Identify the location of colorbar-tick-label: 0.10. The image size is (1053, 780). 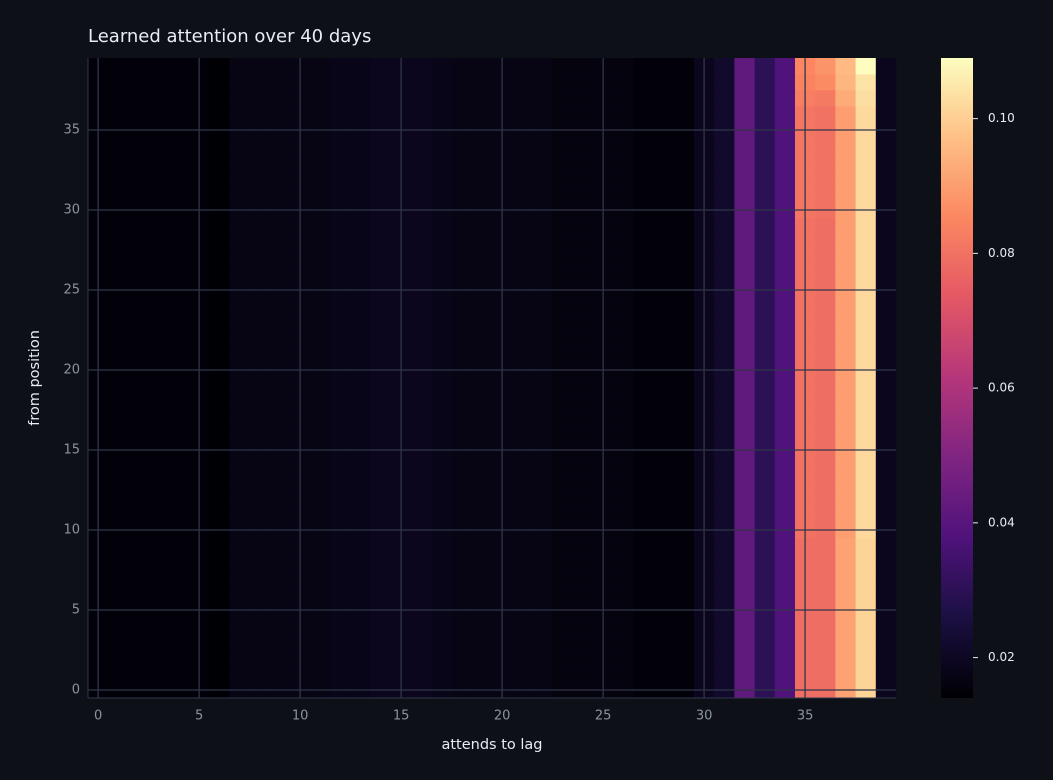
(1001, 118).